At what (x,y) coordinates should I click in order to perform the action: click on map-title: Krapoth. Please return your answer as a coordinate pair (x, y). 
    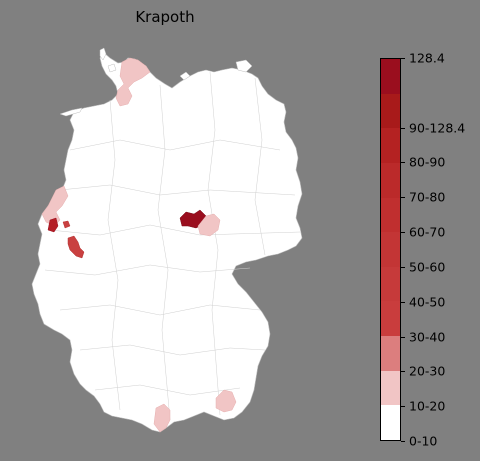
    Looking at the image, I should click on (165, 17).